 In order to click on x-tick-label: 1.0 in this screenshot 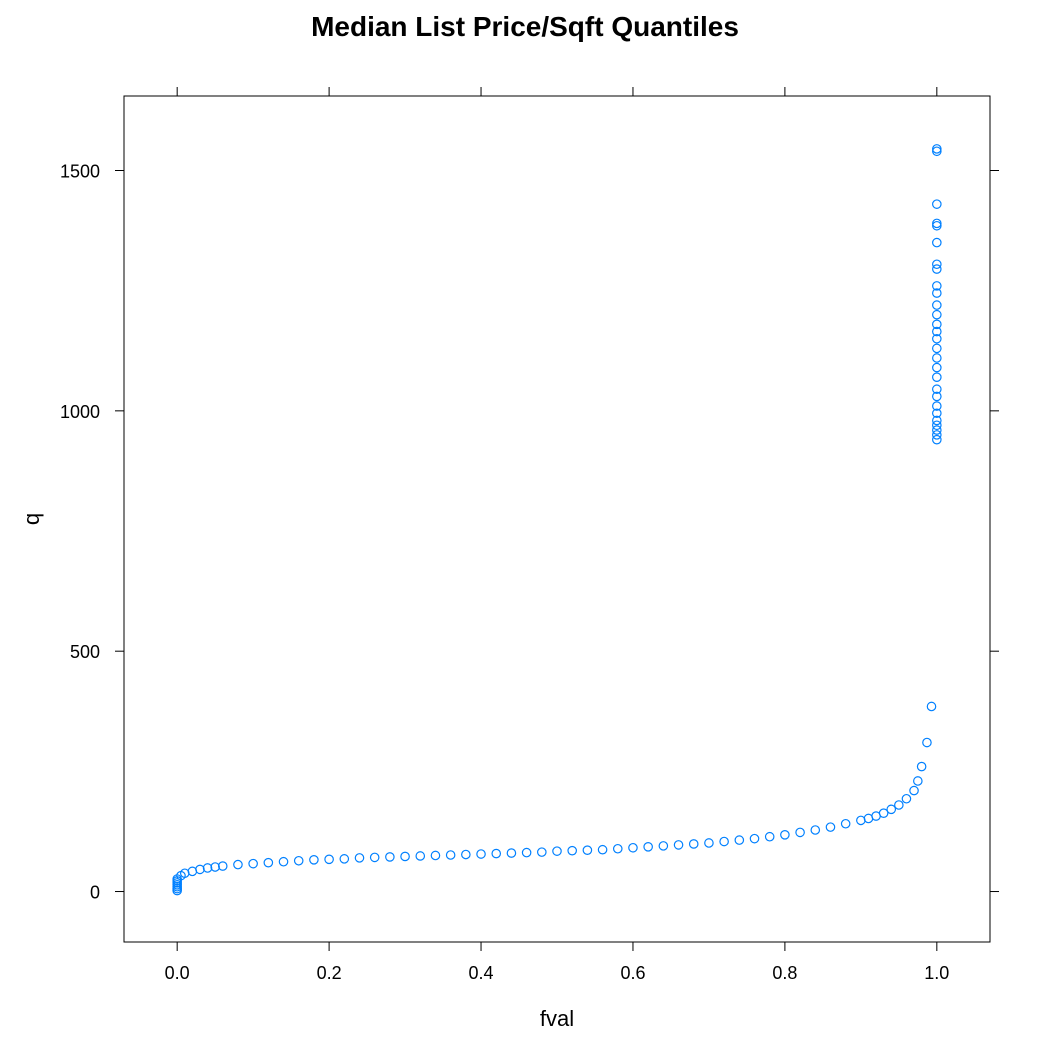, I will do `click(936, 973)`.